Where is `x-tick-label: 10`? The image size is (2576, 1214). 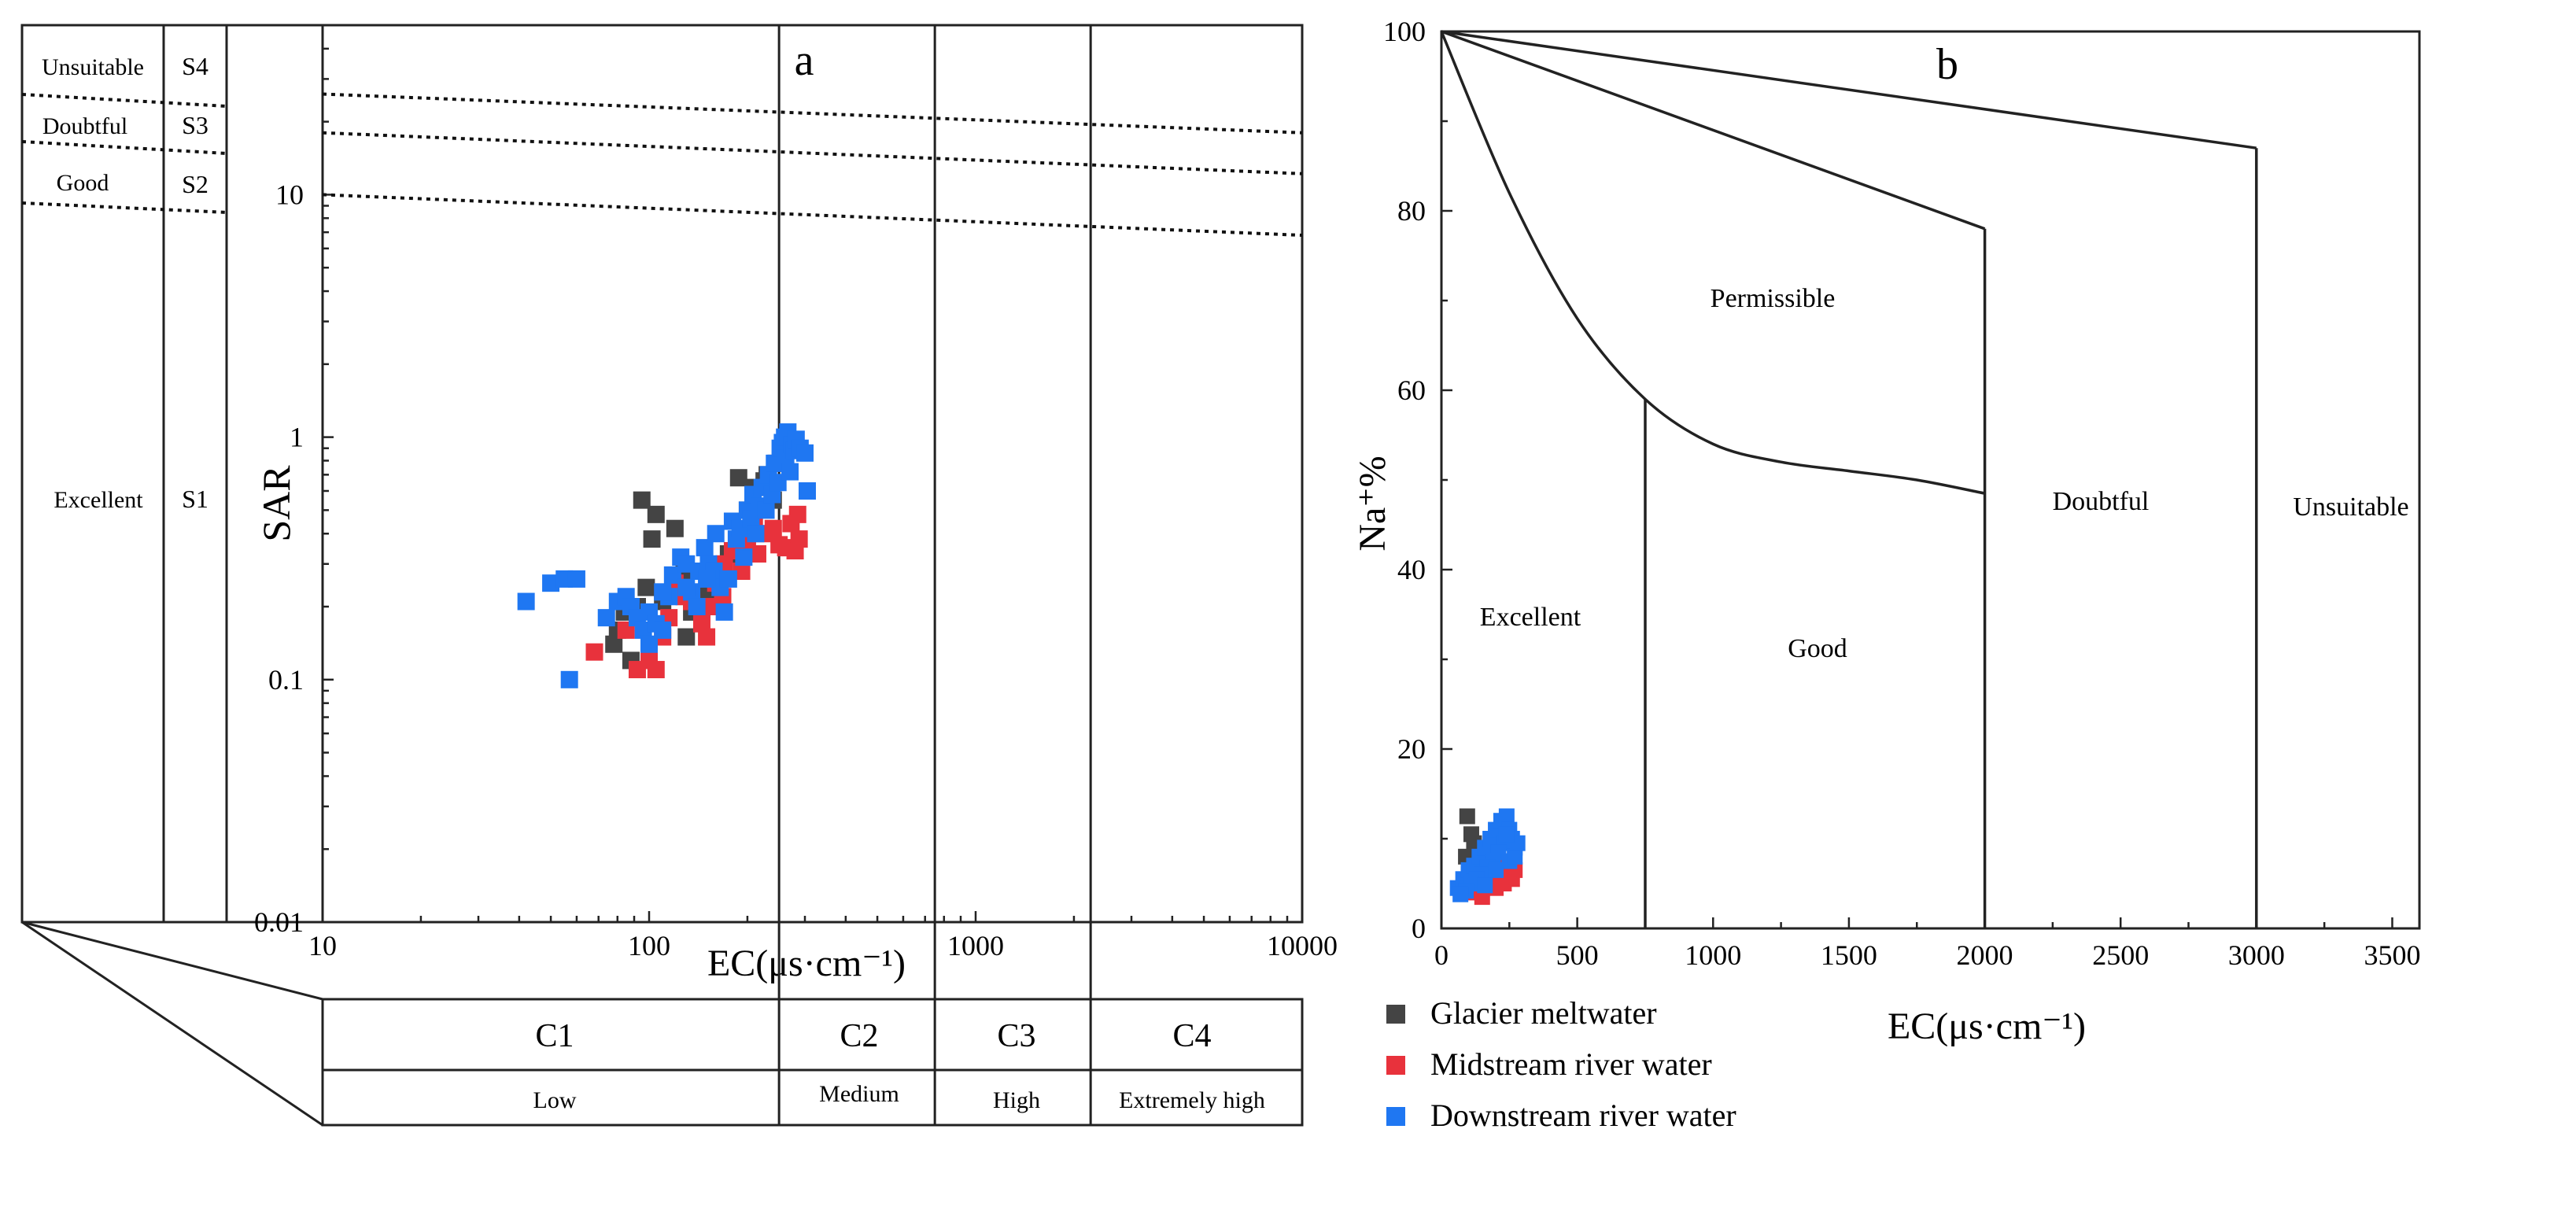 x-tick-label: 10 is located at coordinates (322, 945).